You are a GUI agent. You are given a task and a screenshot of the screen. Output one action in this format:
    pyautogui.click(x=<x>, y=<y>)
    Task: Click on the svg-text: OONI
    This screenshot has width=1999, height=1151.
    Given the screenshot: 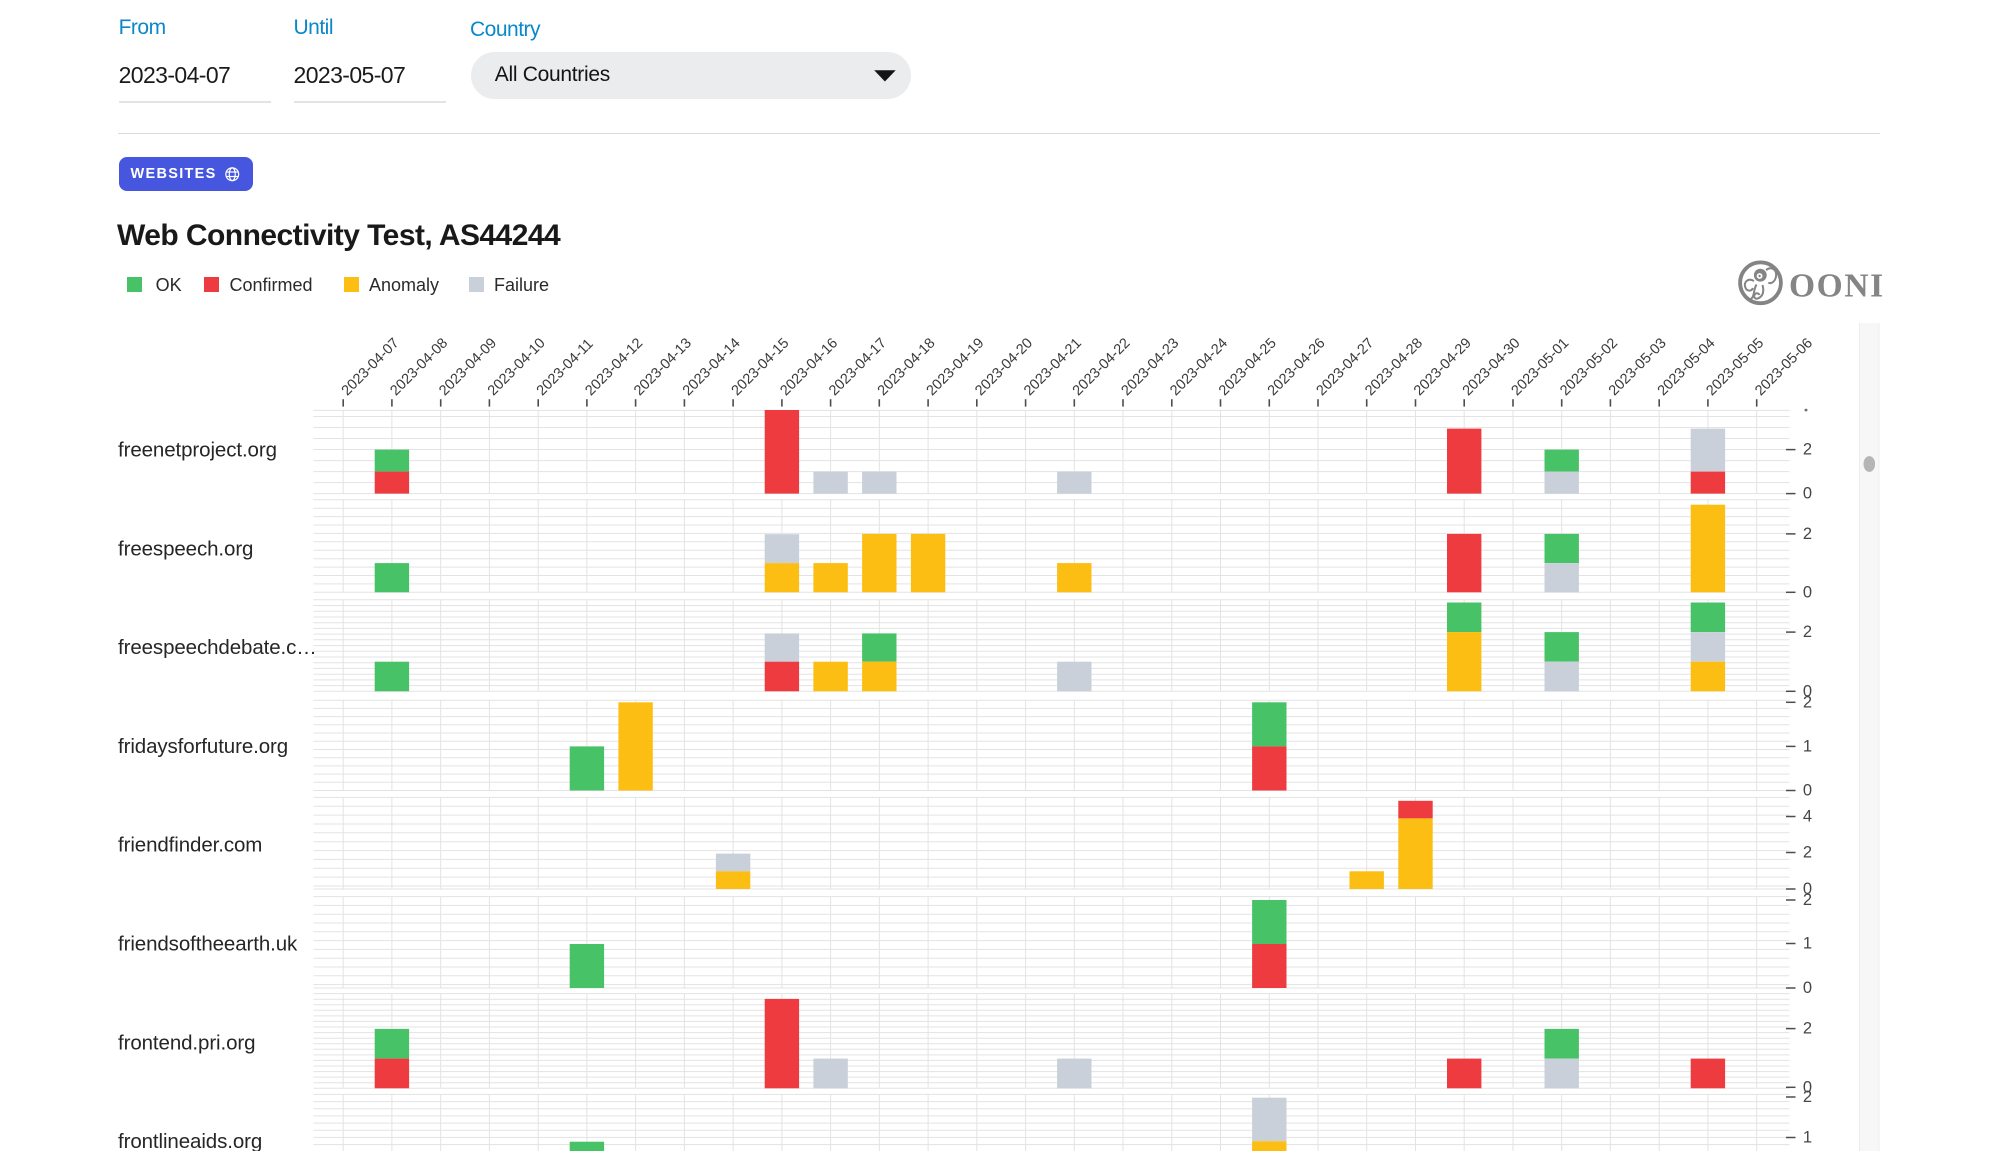 What is the action you would take?
    pyautogui.click(x=1837, y=286)
    